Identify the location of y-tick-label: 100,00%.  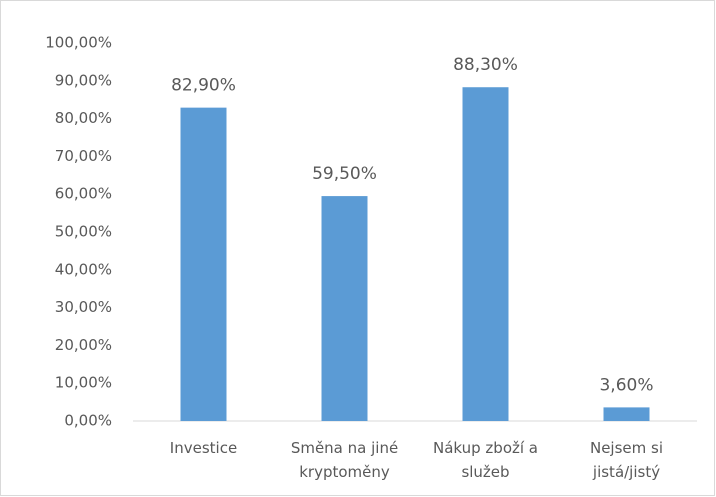
(78, 43).